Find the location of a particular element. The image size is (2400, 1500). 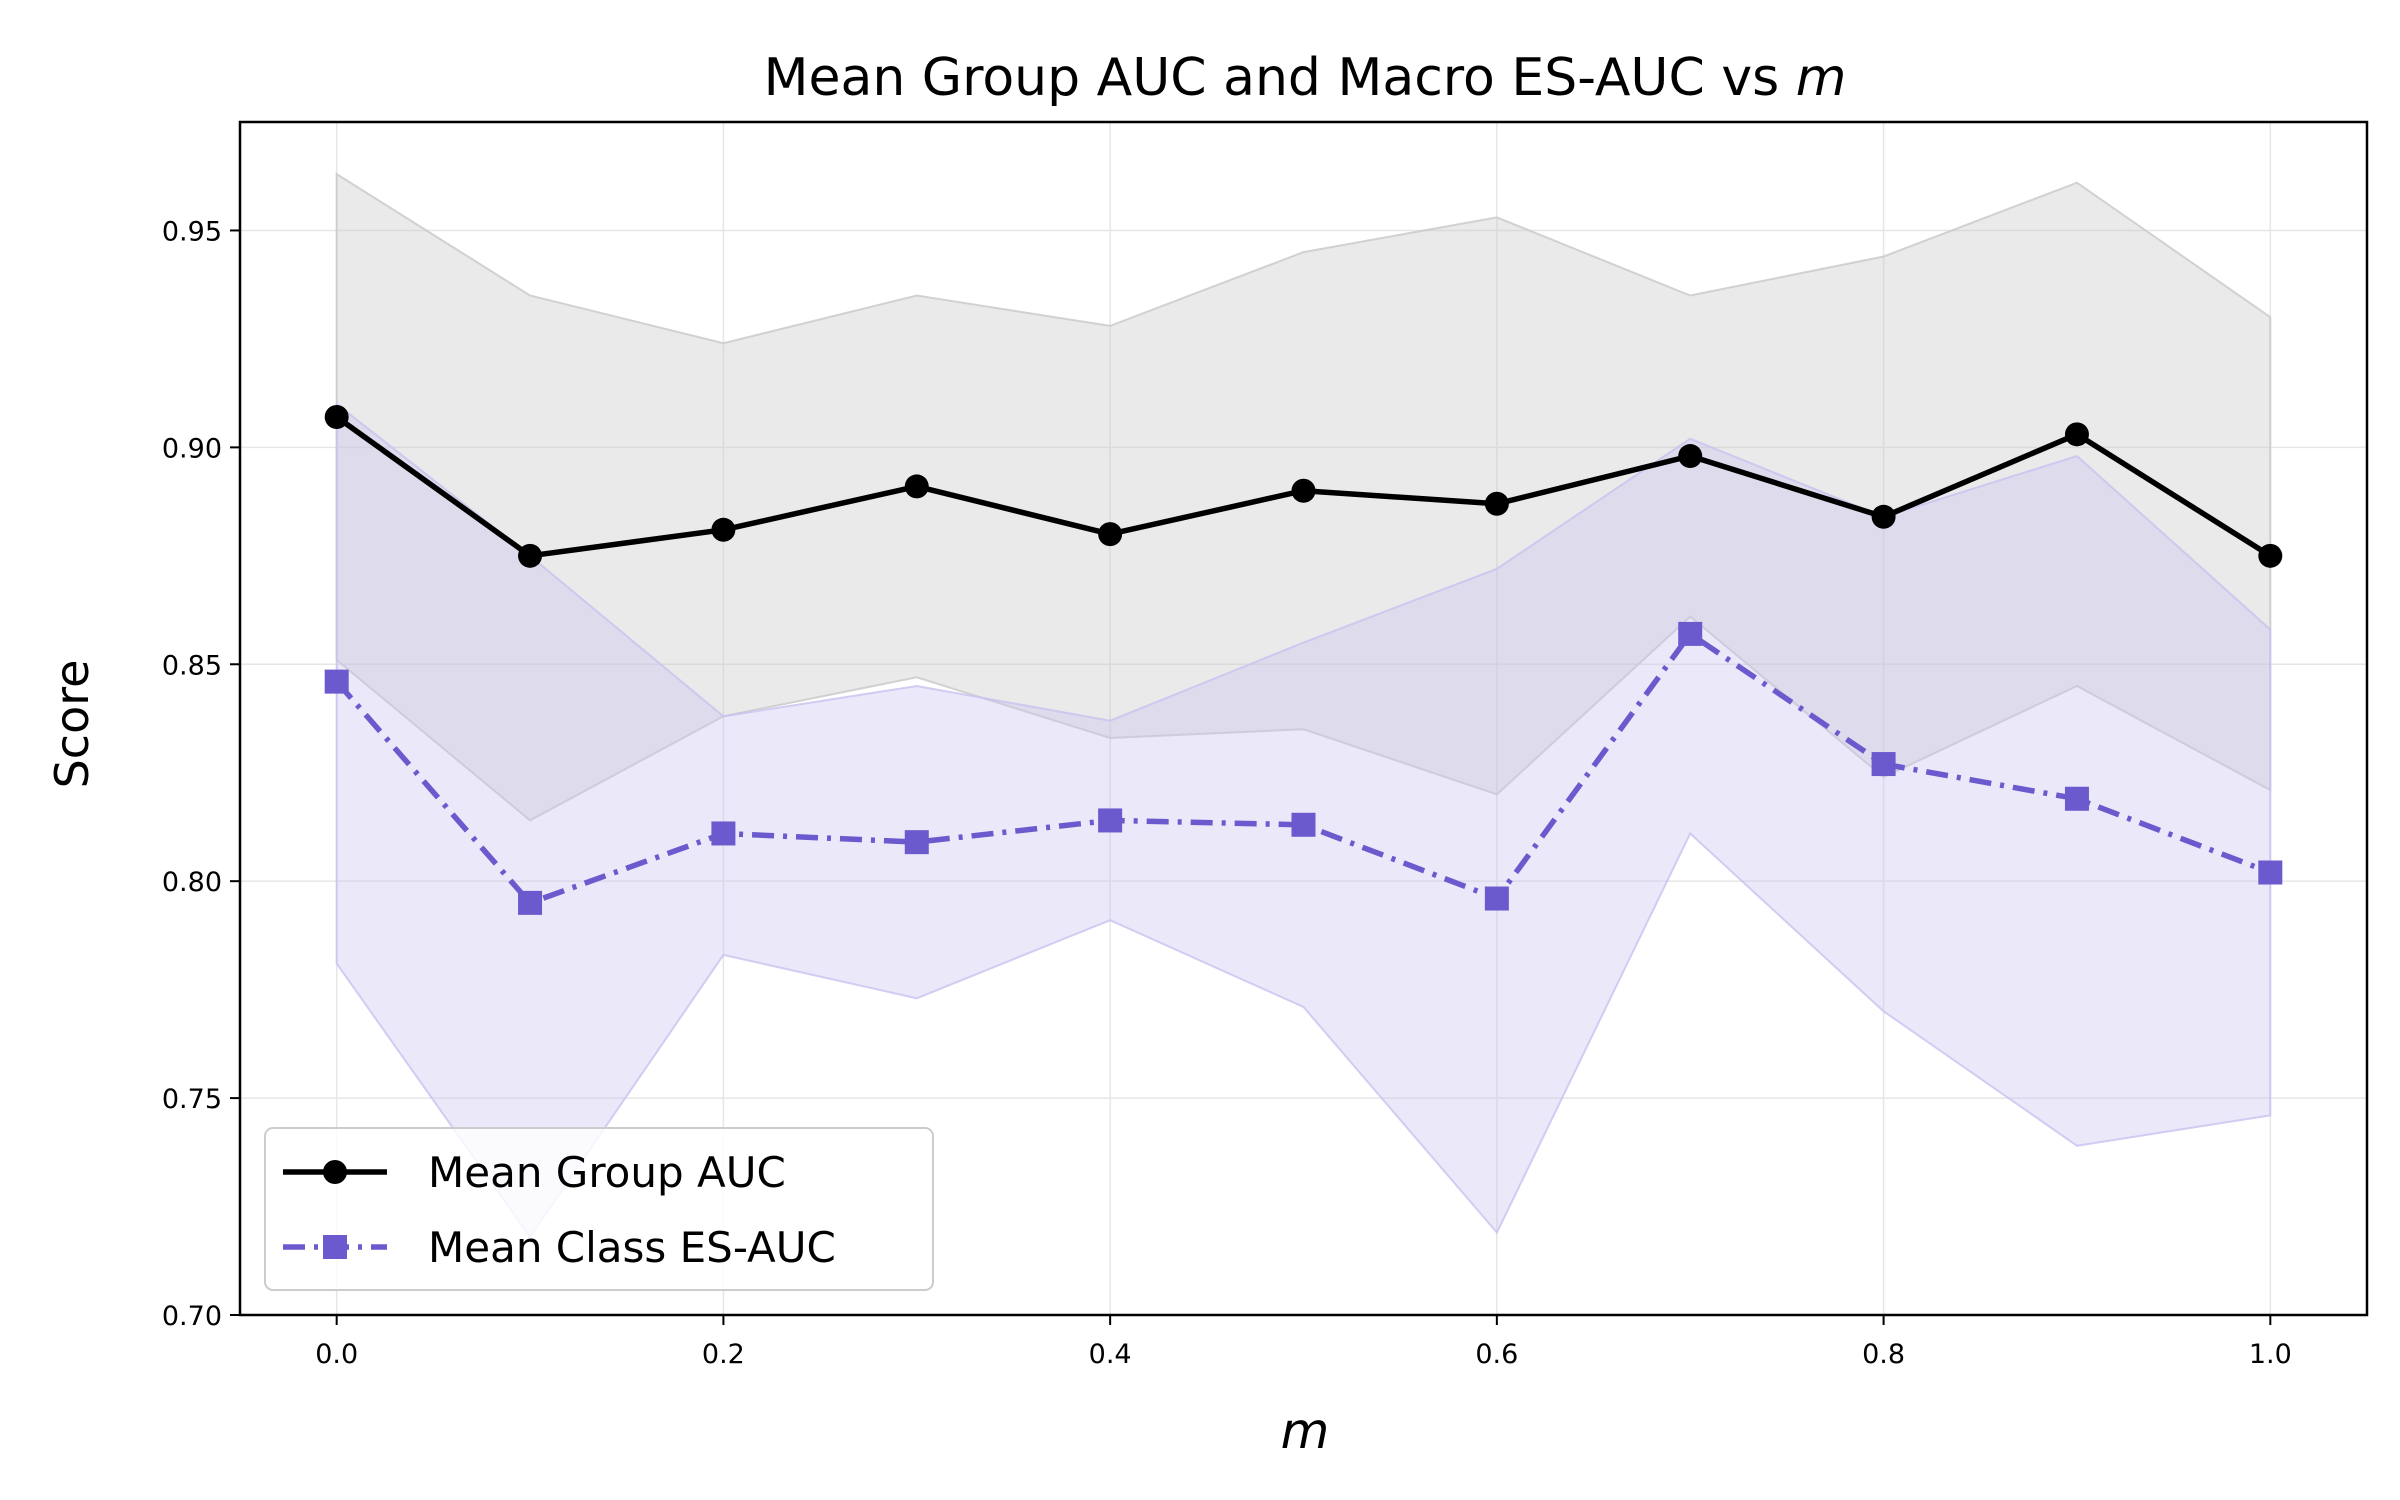

legend-label: Mean Class ES-AUC is located at coordinates (632, 1247).